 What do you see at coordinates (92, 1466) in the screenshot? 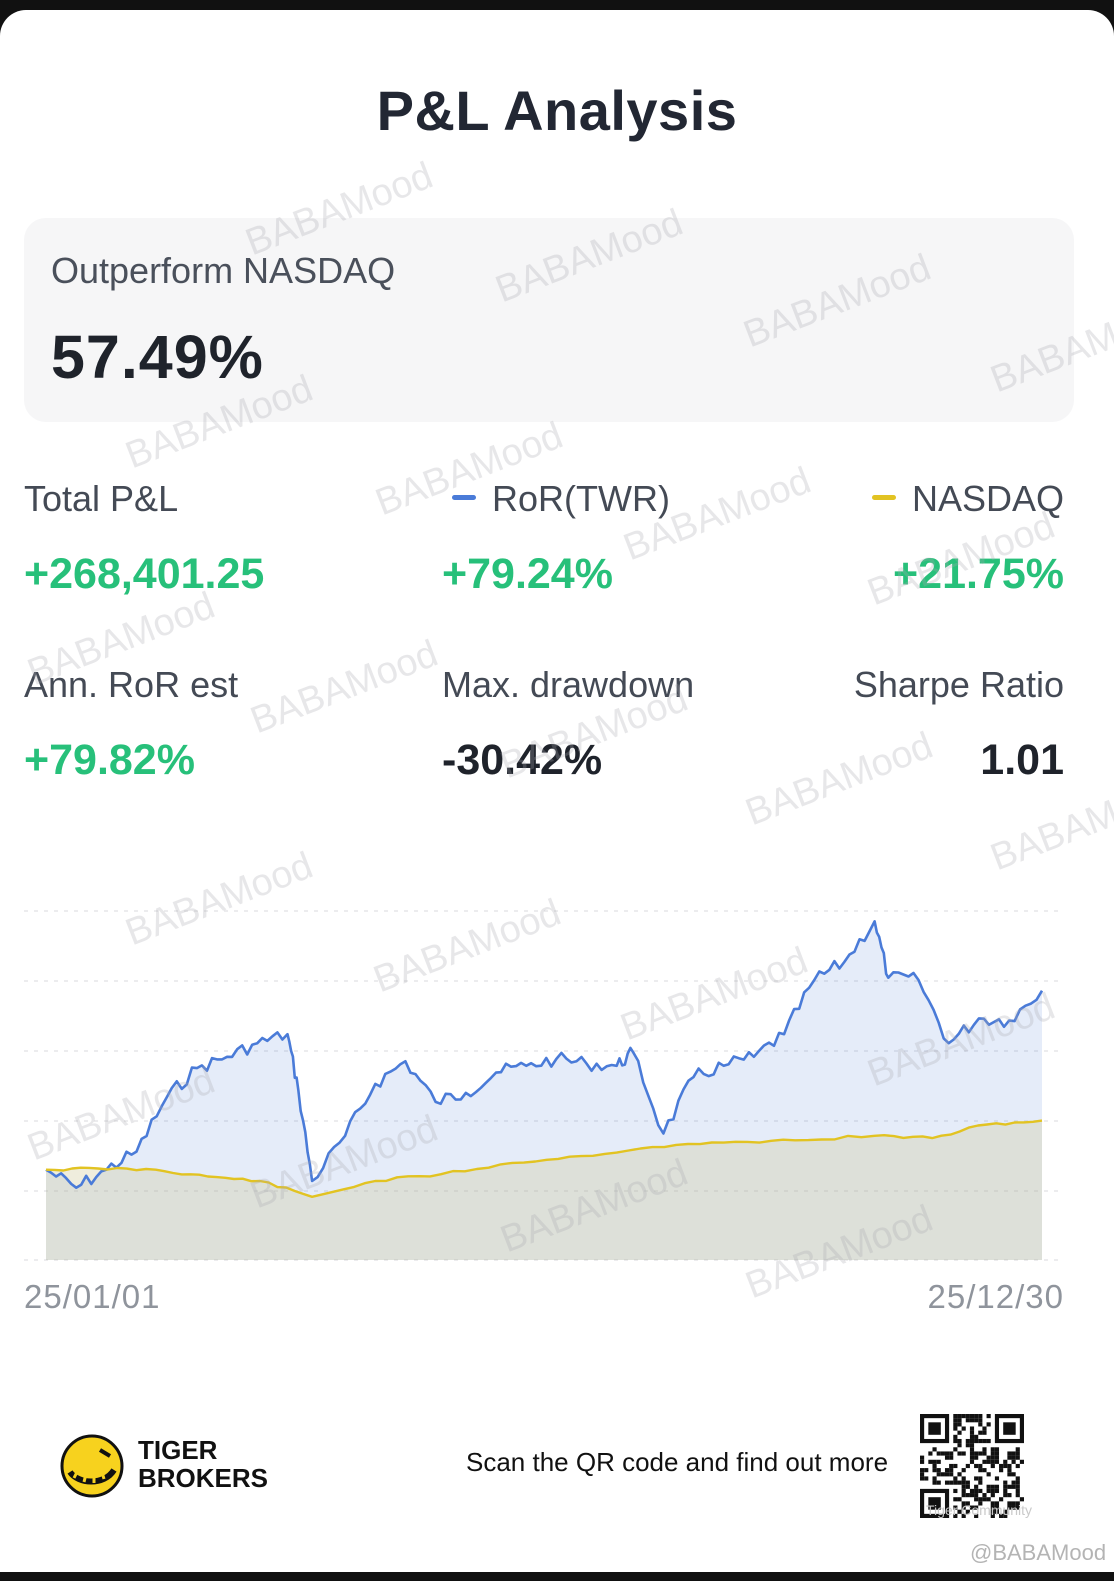
I see `tiger-logo-icon` at bounding box center [92, 1466].